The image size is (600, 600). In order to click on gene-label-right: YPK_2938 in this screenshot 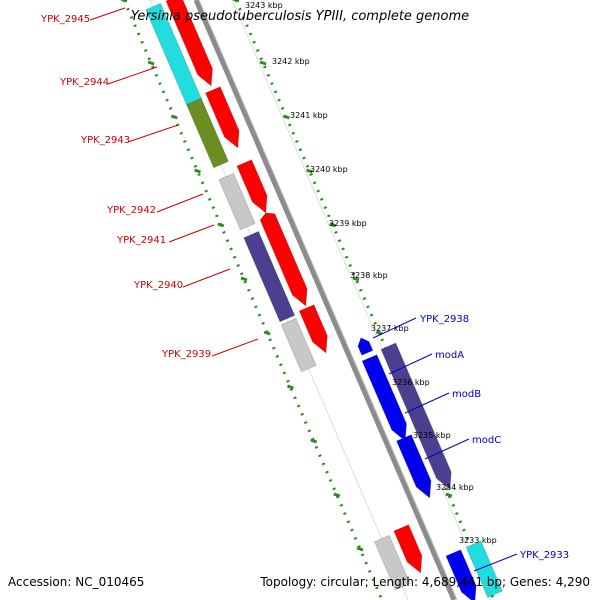, I will do `click(444, 319)`.